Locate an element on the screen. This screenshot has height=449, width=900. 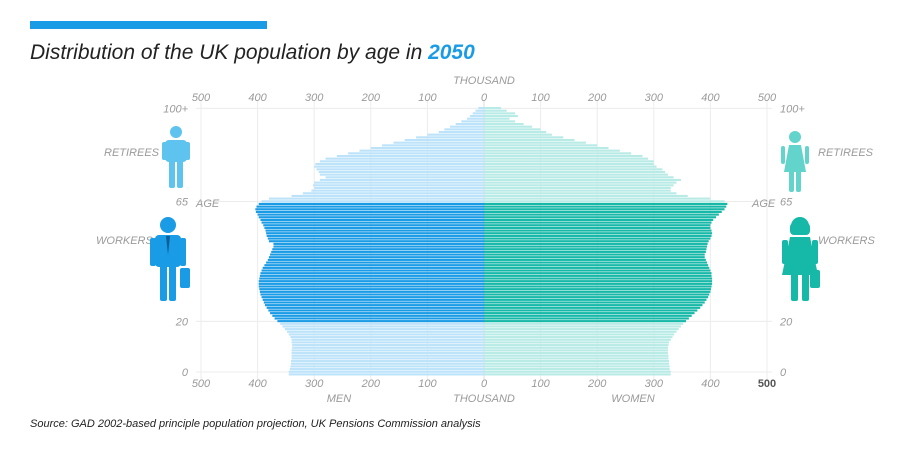
x-tick-label-top: 0 is located at coordinates (484, 98).